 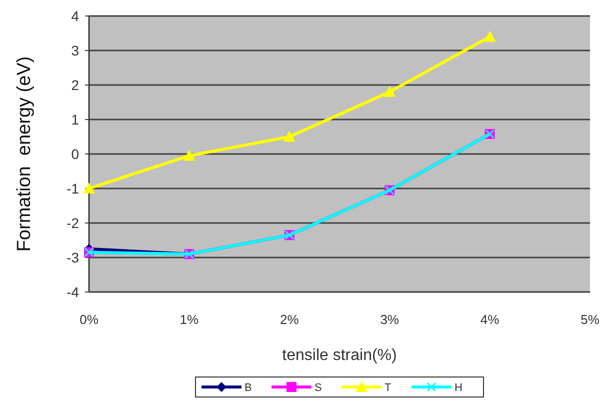 What do you see at coordinates (248, 388) in the screenshot?
I see `legend-label: B` at bounding box center [248, 388].